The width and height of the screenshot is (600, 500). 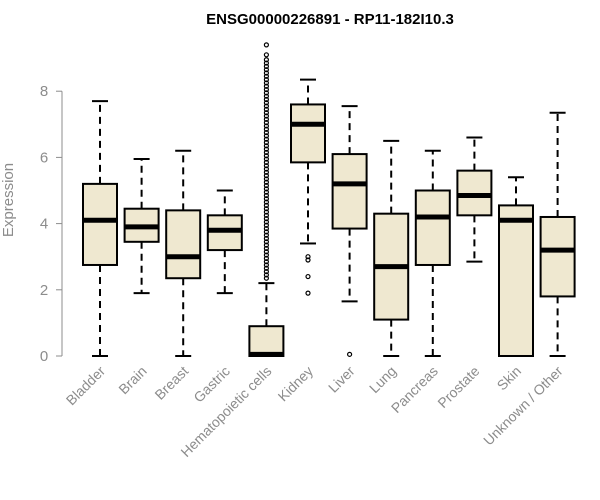 I want to click on x-tick-label: Liver, so click(x=341, y=379).